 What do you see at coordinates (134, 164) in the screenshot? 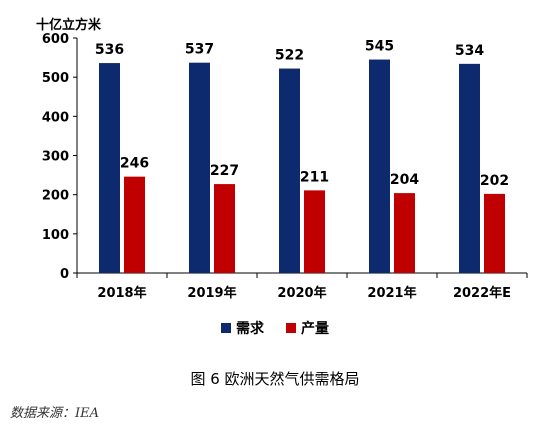
I see `data-label: 246` at bounding box center [134, 164].